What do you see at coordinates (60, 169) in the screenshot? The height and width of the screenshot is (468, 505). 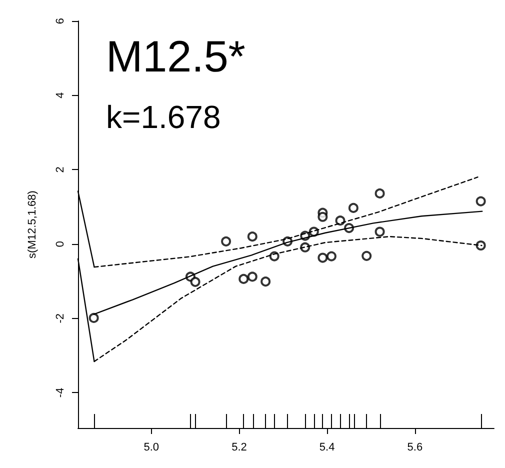 I see `y-tick-label: 2` at bounding box center [60, 169].